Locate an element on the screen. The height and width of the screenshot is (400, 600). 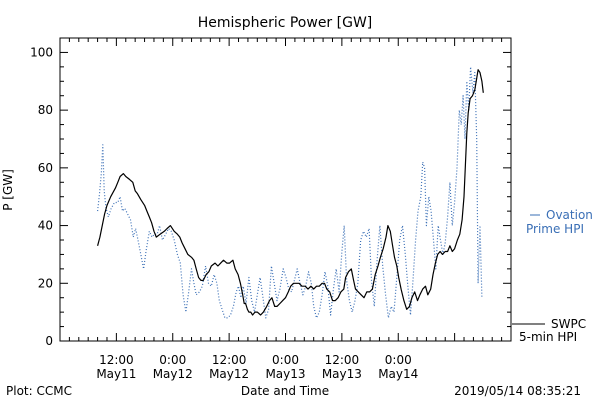
legend: Ovation Prime HPI SWPC 5-min HPI is located at coordinates (552, 276).